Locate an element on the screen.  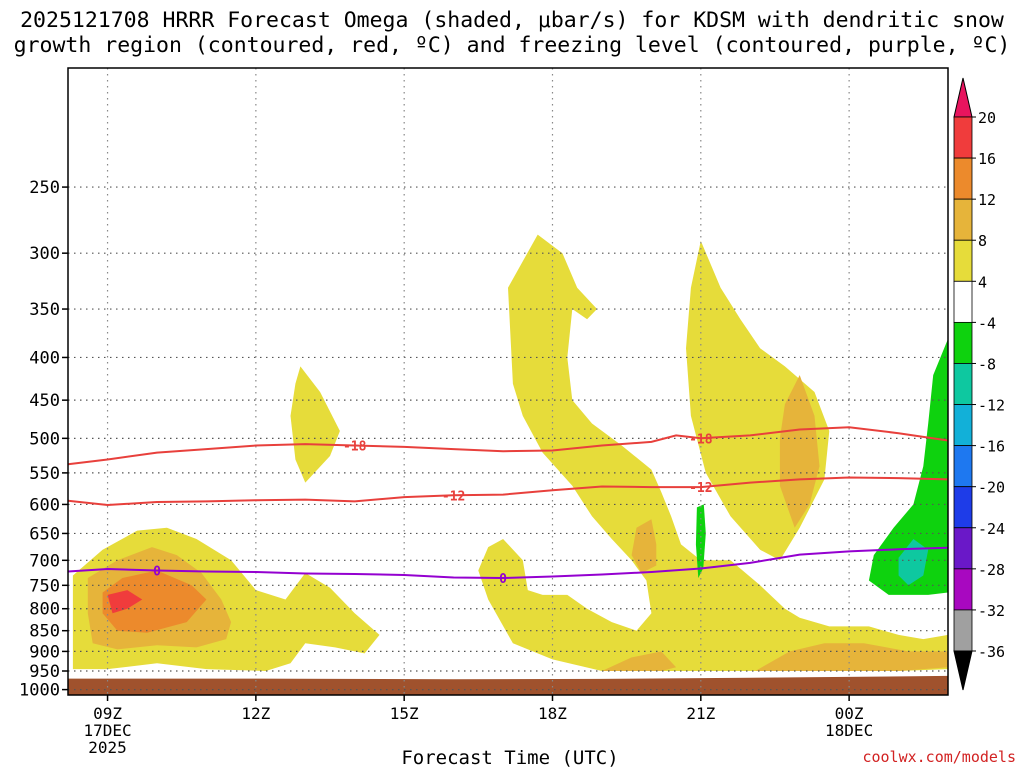
colorbar-label-13: -36 is located at coordinates (991, 652).